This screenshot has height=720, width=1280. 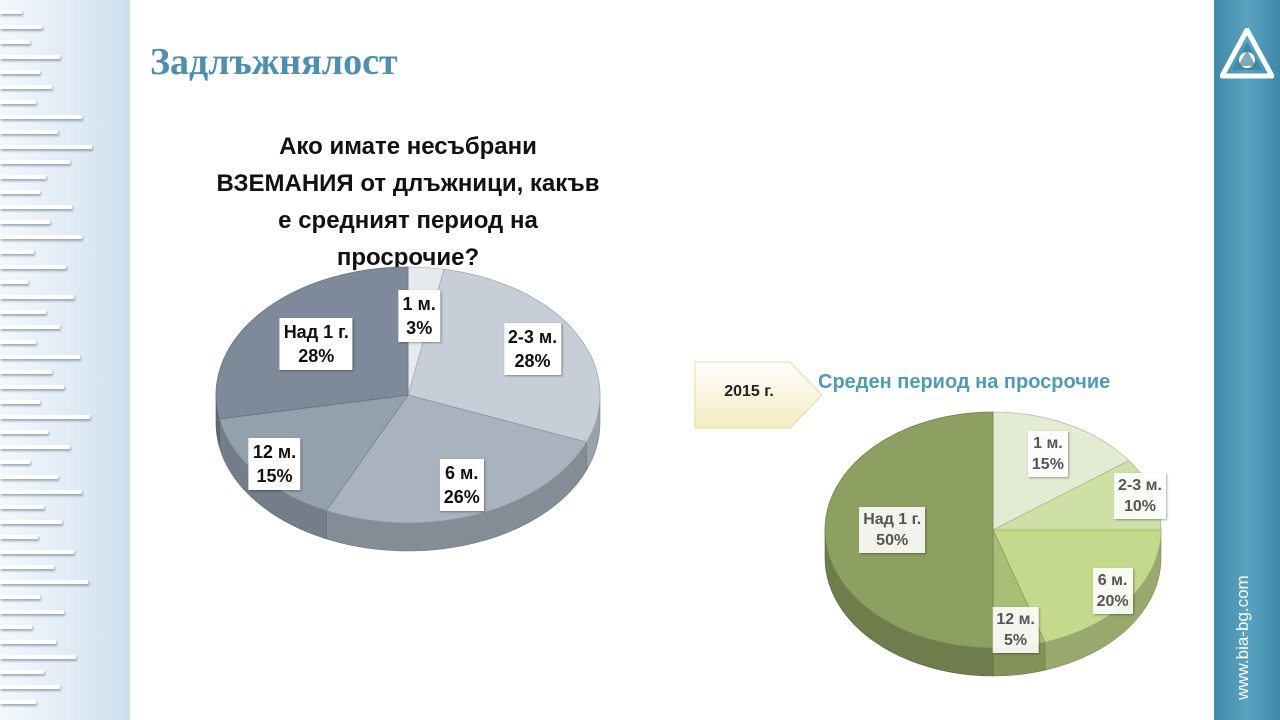 I want to click on year-tag-arrow, so click(x=758, y=395).